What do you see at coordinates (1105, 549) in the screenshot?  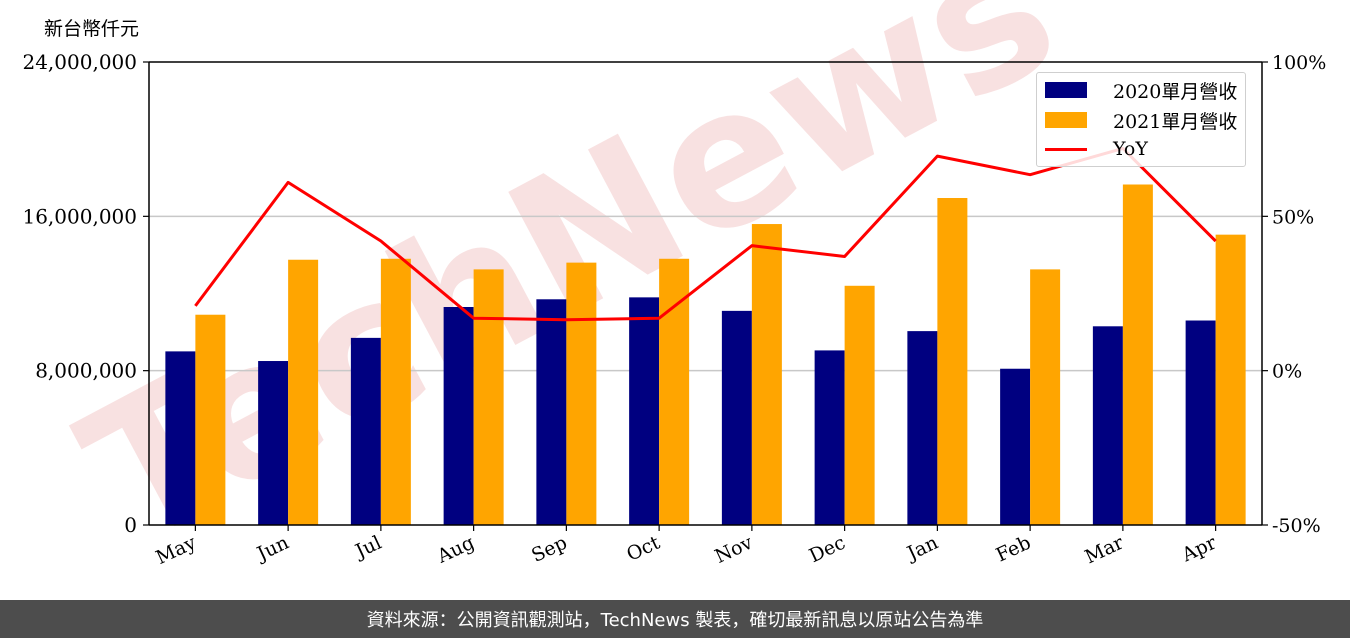 I see `x-tick-label: Mar` at bounding box center [1105, 549].